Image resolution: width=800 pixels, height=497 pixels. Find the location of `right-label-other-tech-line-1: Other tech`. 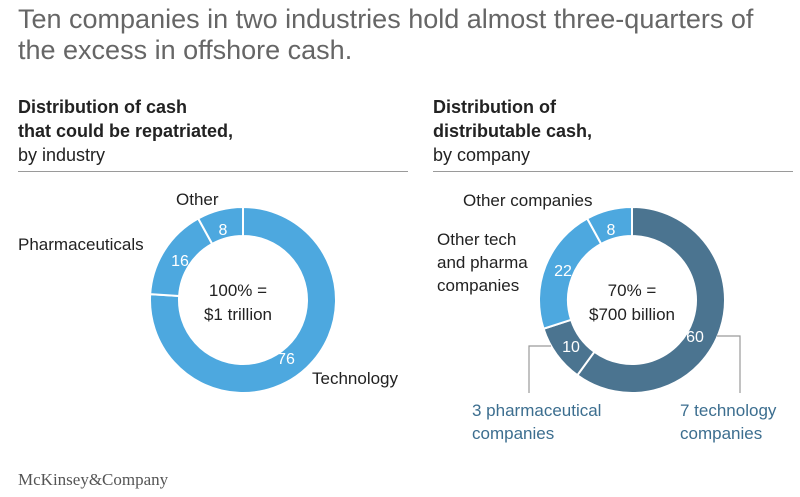

right-label-other-tech-line-1: Other tech is located at coordinates (476, 239).